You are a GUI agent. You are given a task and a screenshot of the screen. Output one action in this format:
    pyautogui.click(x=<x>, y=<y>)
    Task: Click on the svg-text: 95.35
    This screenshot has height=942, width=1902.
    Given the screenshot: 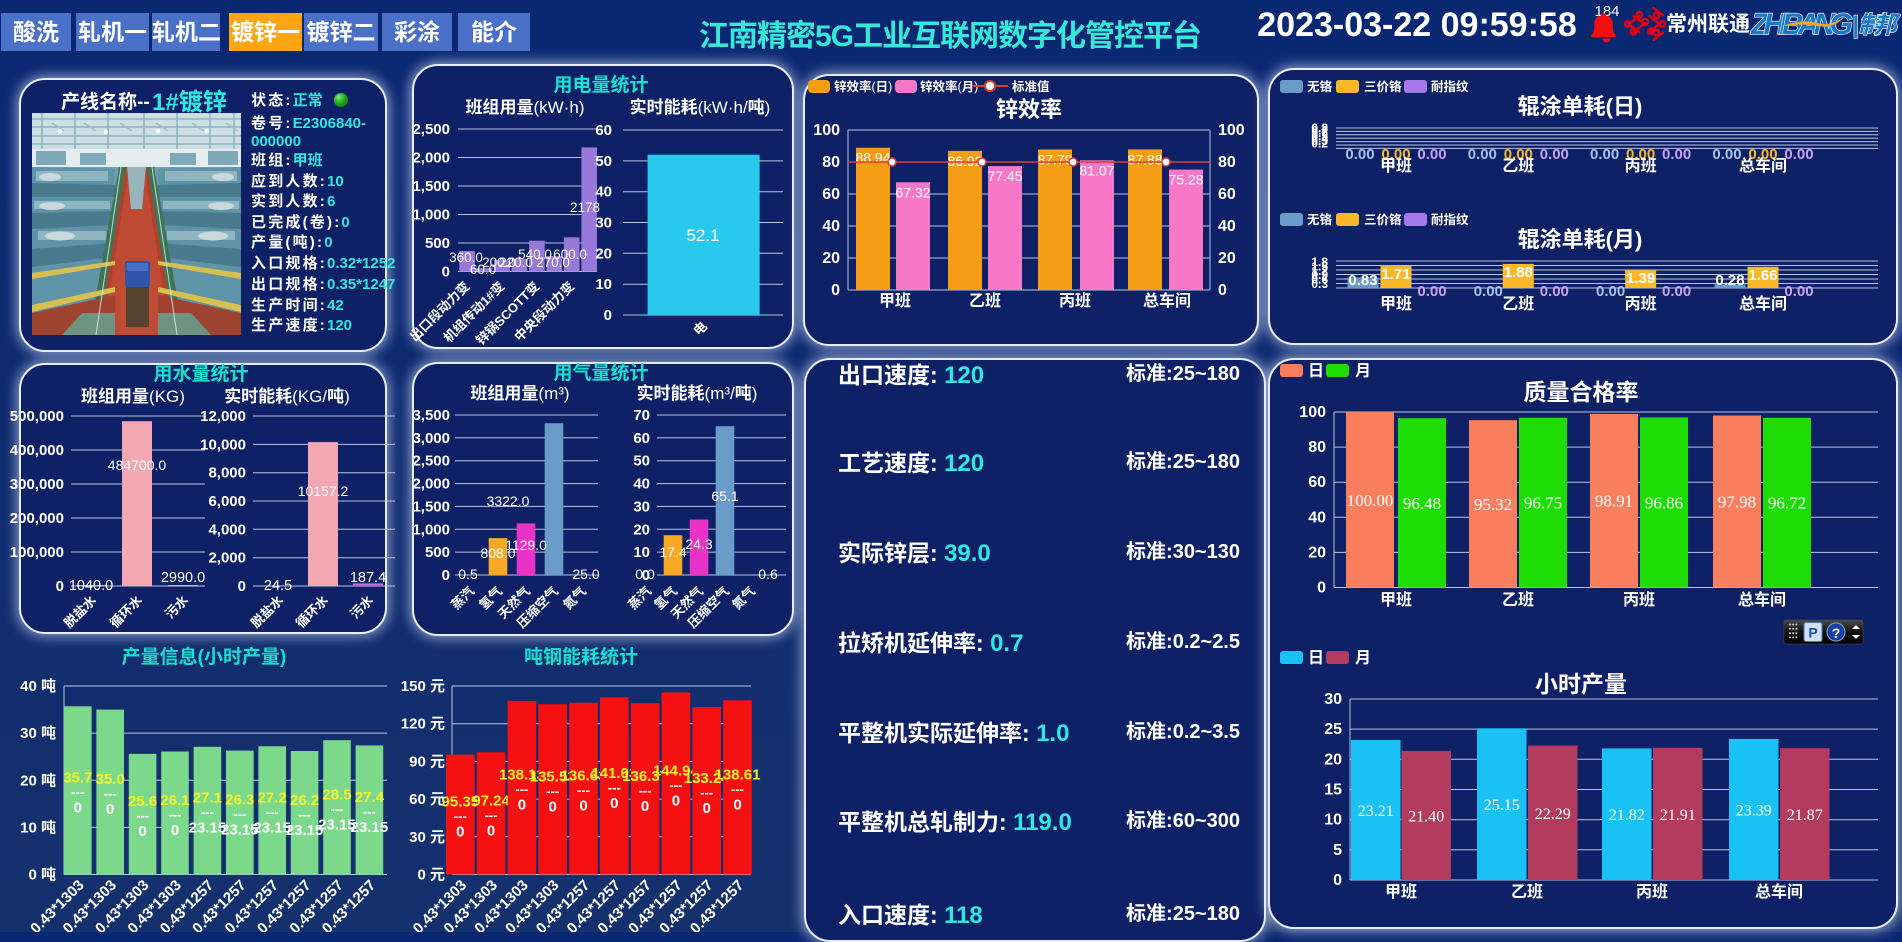 What is the action you would take?
    pyautogui.click(x=461, y=802)
    